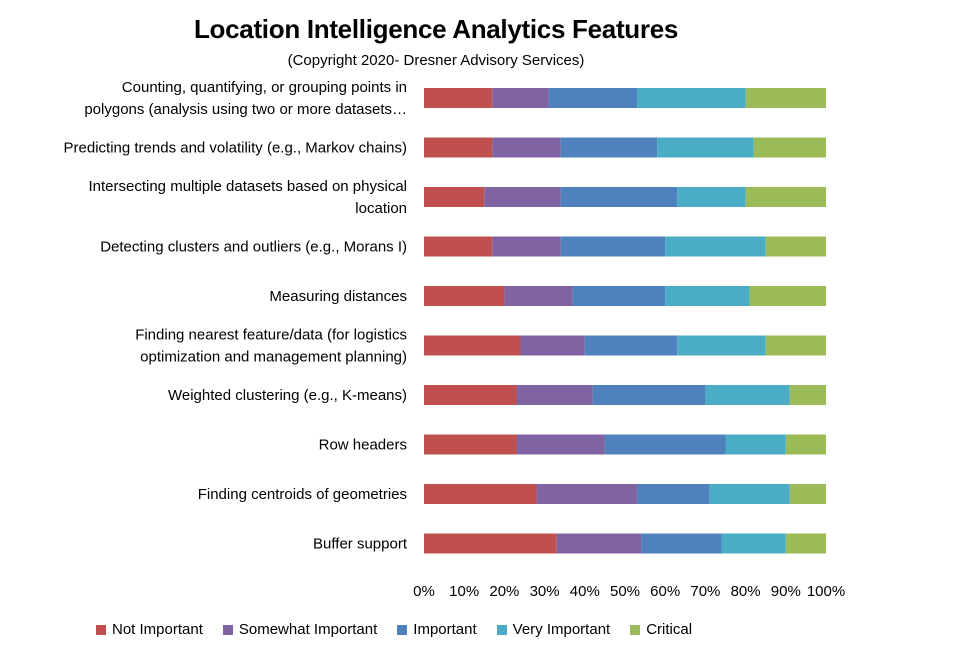 The width and height of the screenshot is (959, 660). I want to click on legend-label: Critical, so click(669, 629).